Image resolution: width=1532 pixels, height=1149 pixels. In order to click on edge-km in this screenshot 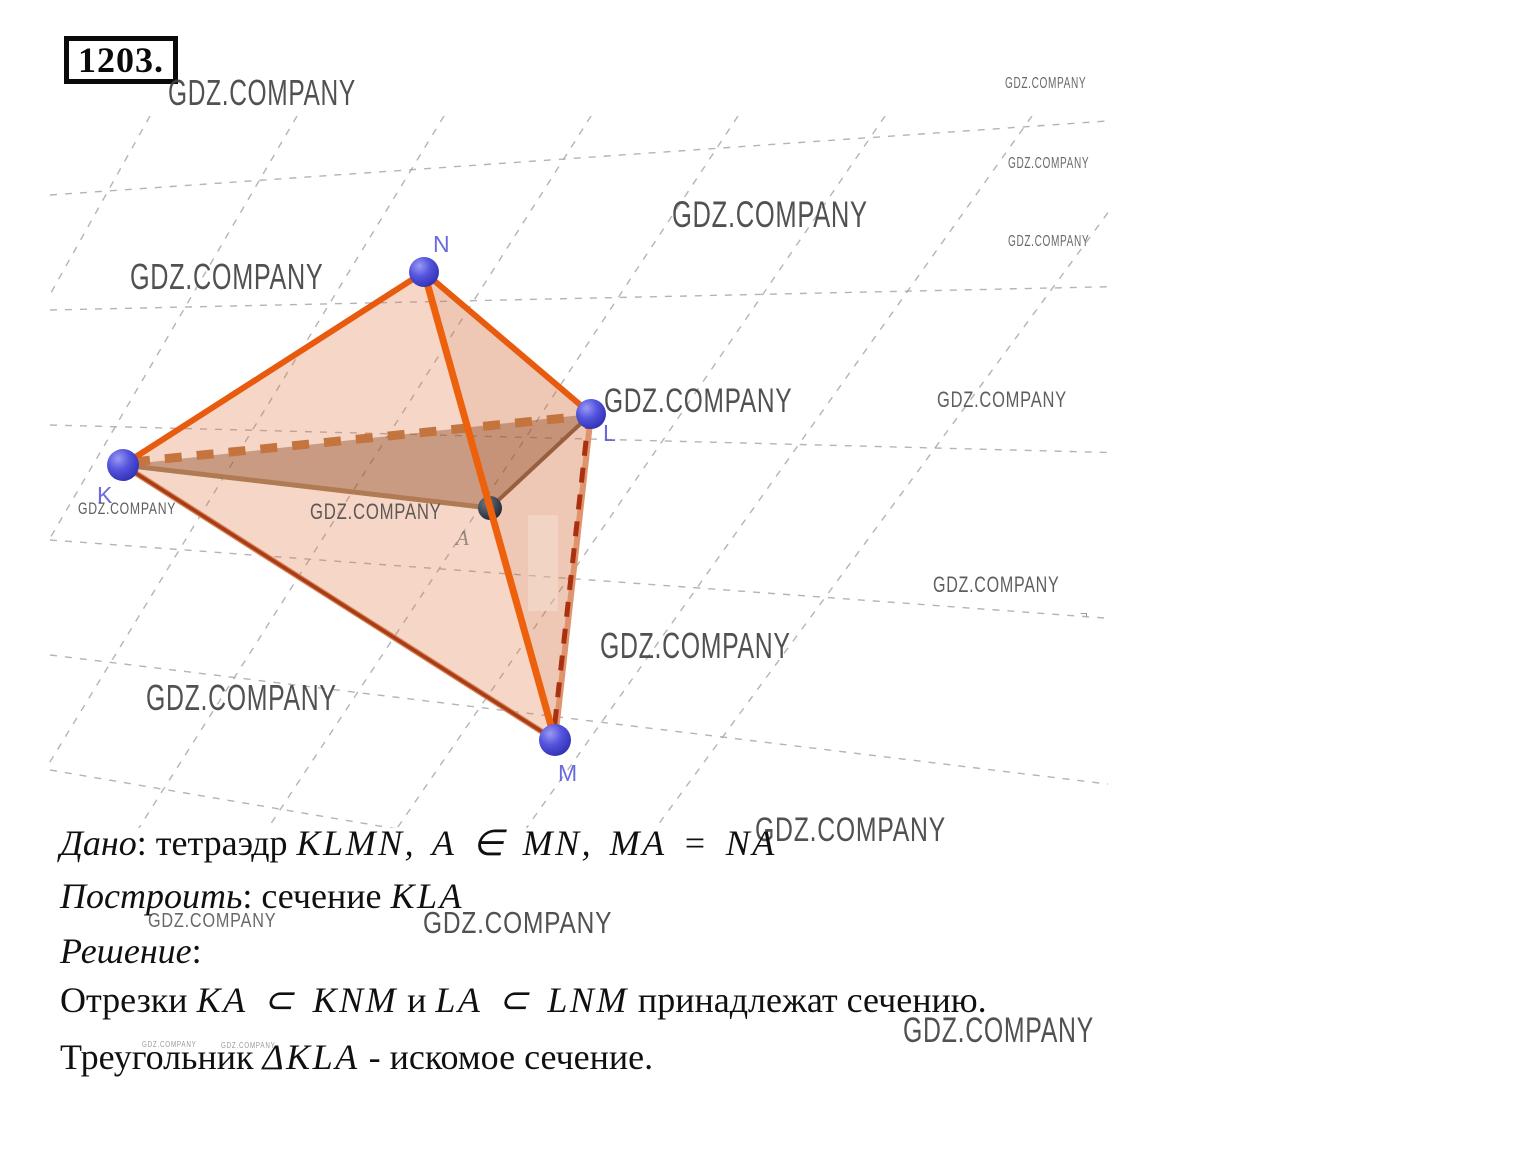, I will do `click(339, 602)`.